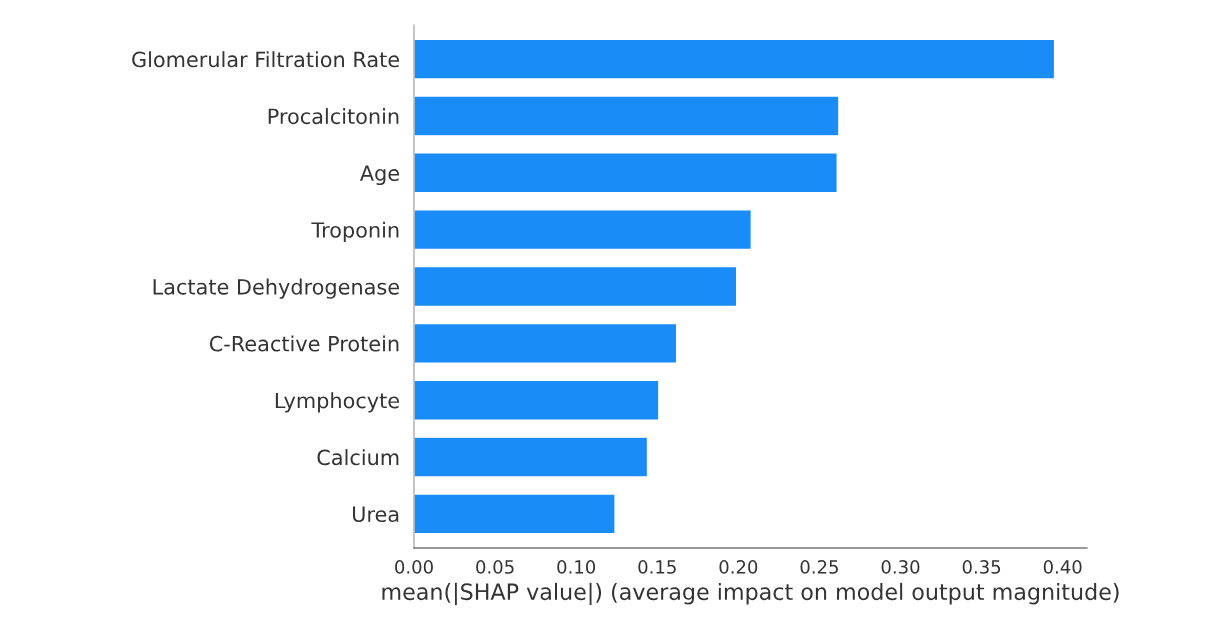 The width and height of the screenshot is (1227, 633). Describe the element at coordinates (750, 594) in the screenshot. I see `x-axis-title: mean(|SHAP value|) (average impact on model output magnitude)` at that location.